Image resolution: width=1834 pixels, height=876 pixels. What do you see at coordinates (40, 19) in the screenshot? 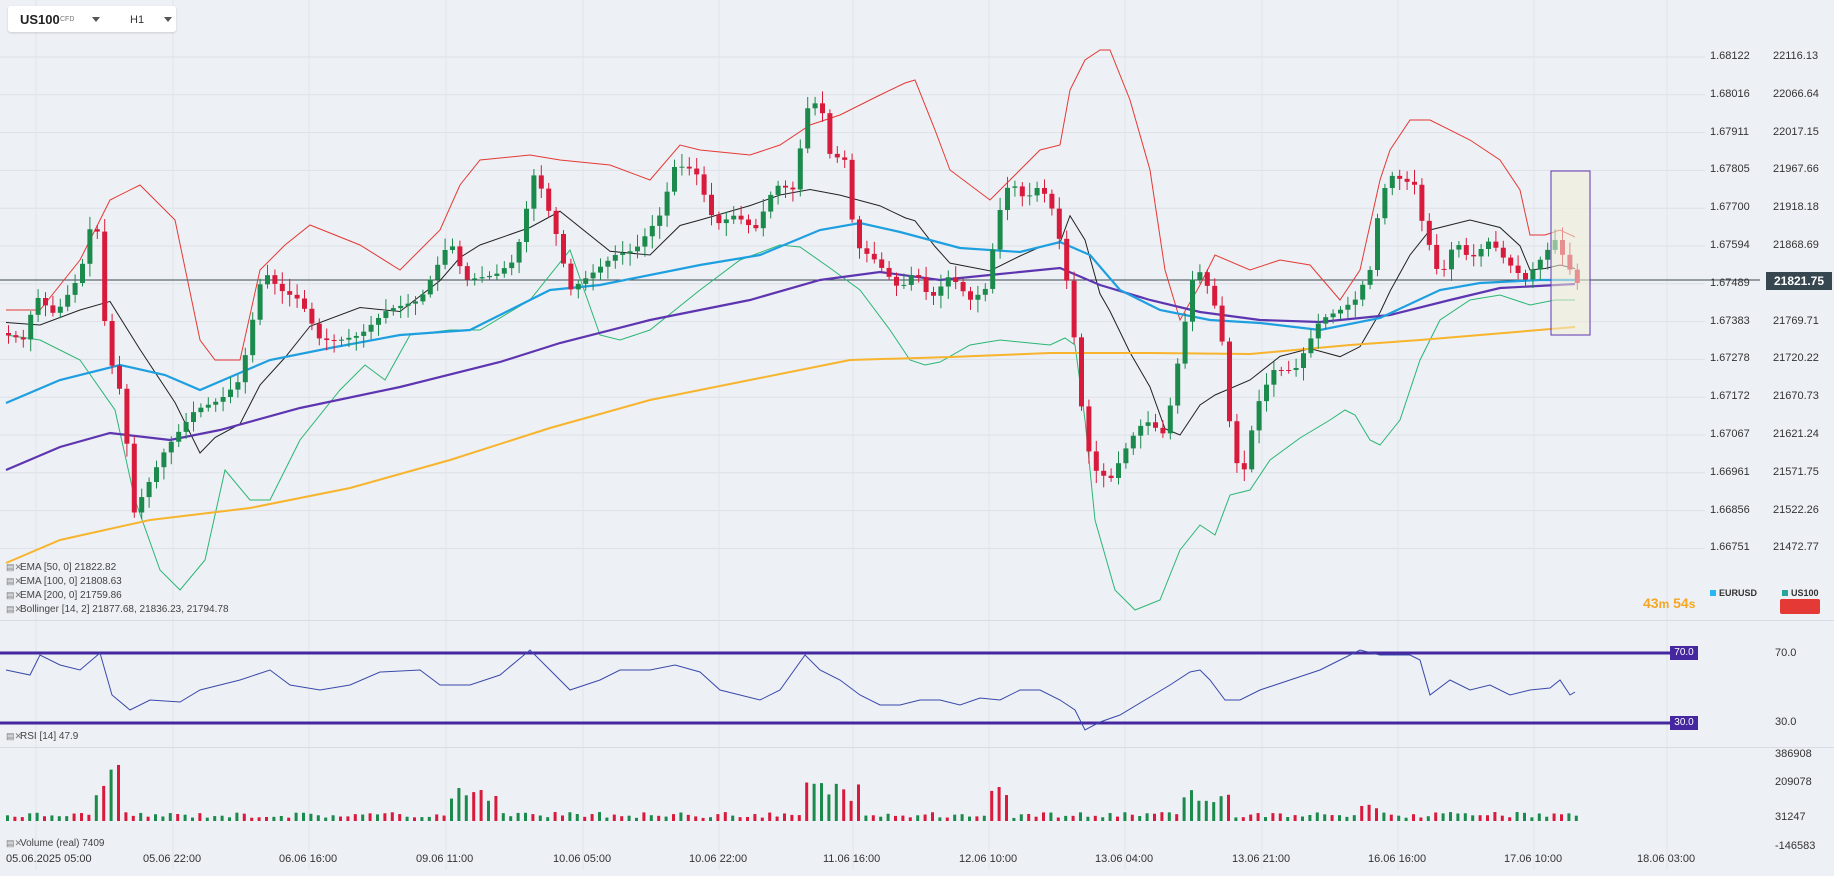
I see `symbol-name: US100` at bounding box center [40, 19].